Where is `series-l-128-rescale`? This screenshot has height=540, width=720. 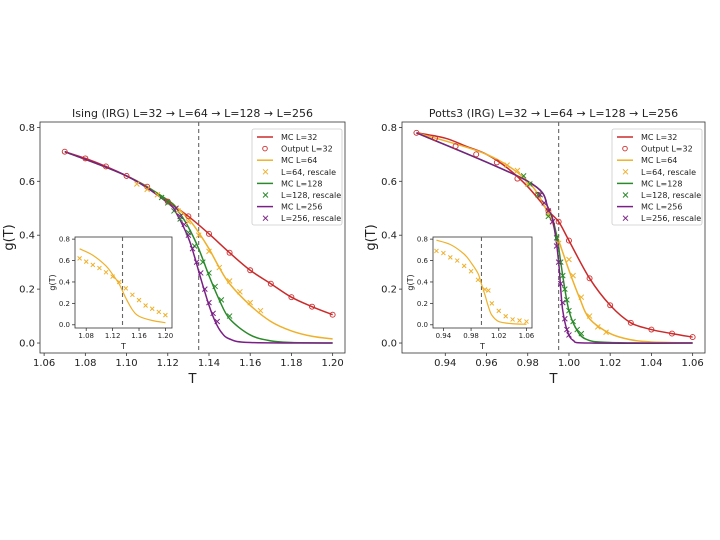
series-l-128-rescale is located at coordinates (552, 255).